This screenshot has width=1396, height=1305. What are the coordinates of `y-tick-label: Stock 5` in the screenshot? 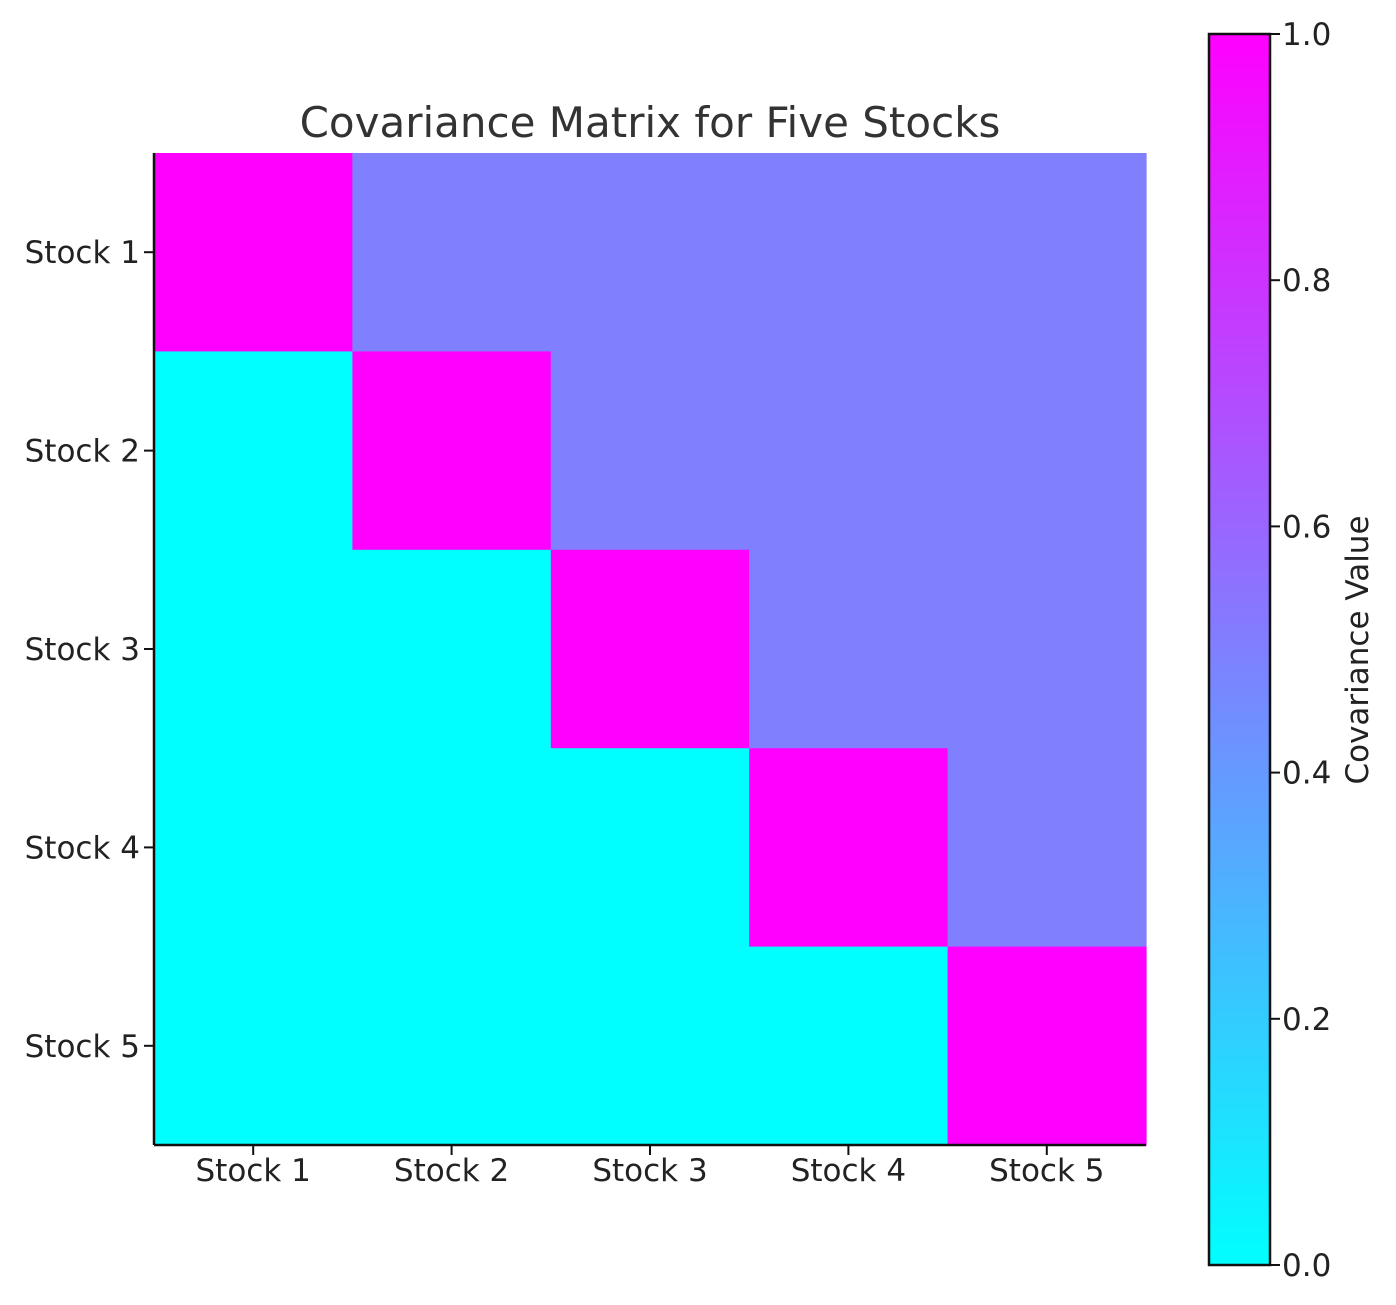 It's located at (82, 1047).